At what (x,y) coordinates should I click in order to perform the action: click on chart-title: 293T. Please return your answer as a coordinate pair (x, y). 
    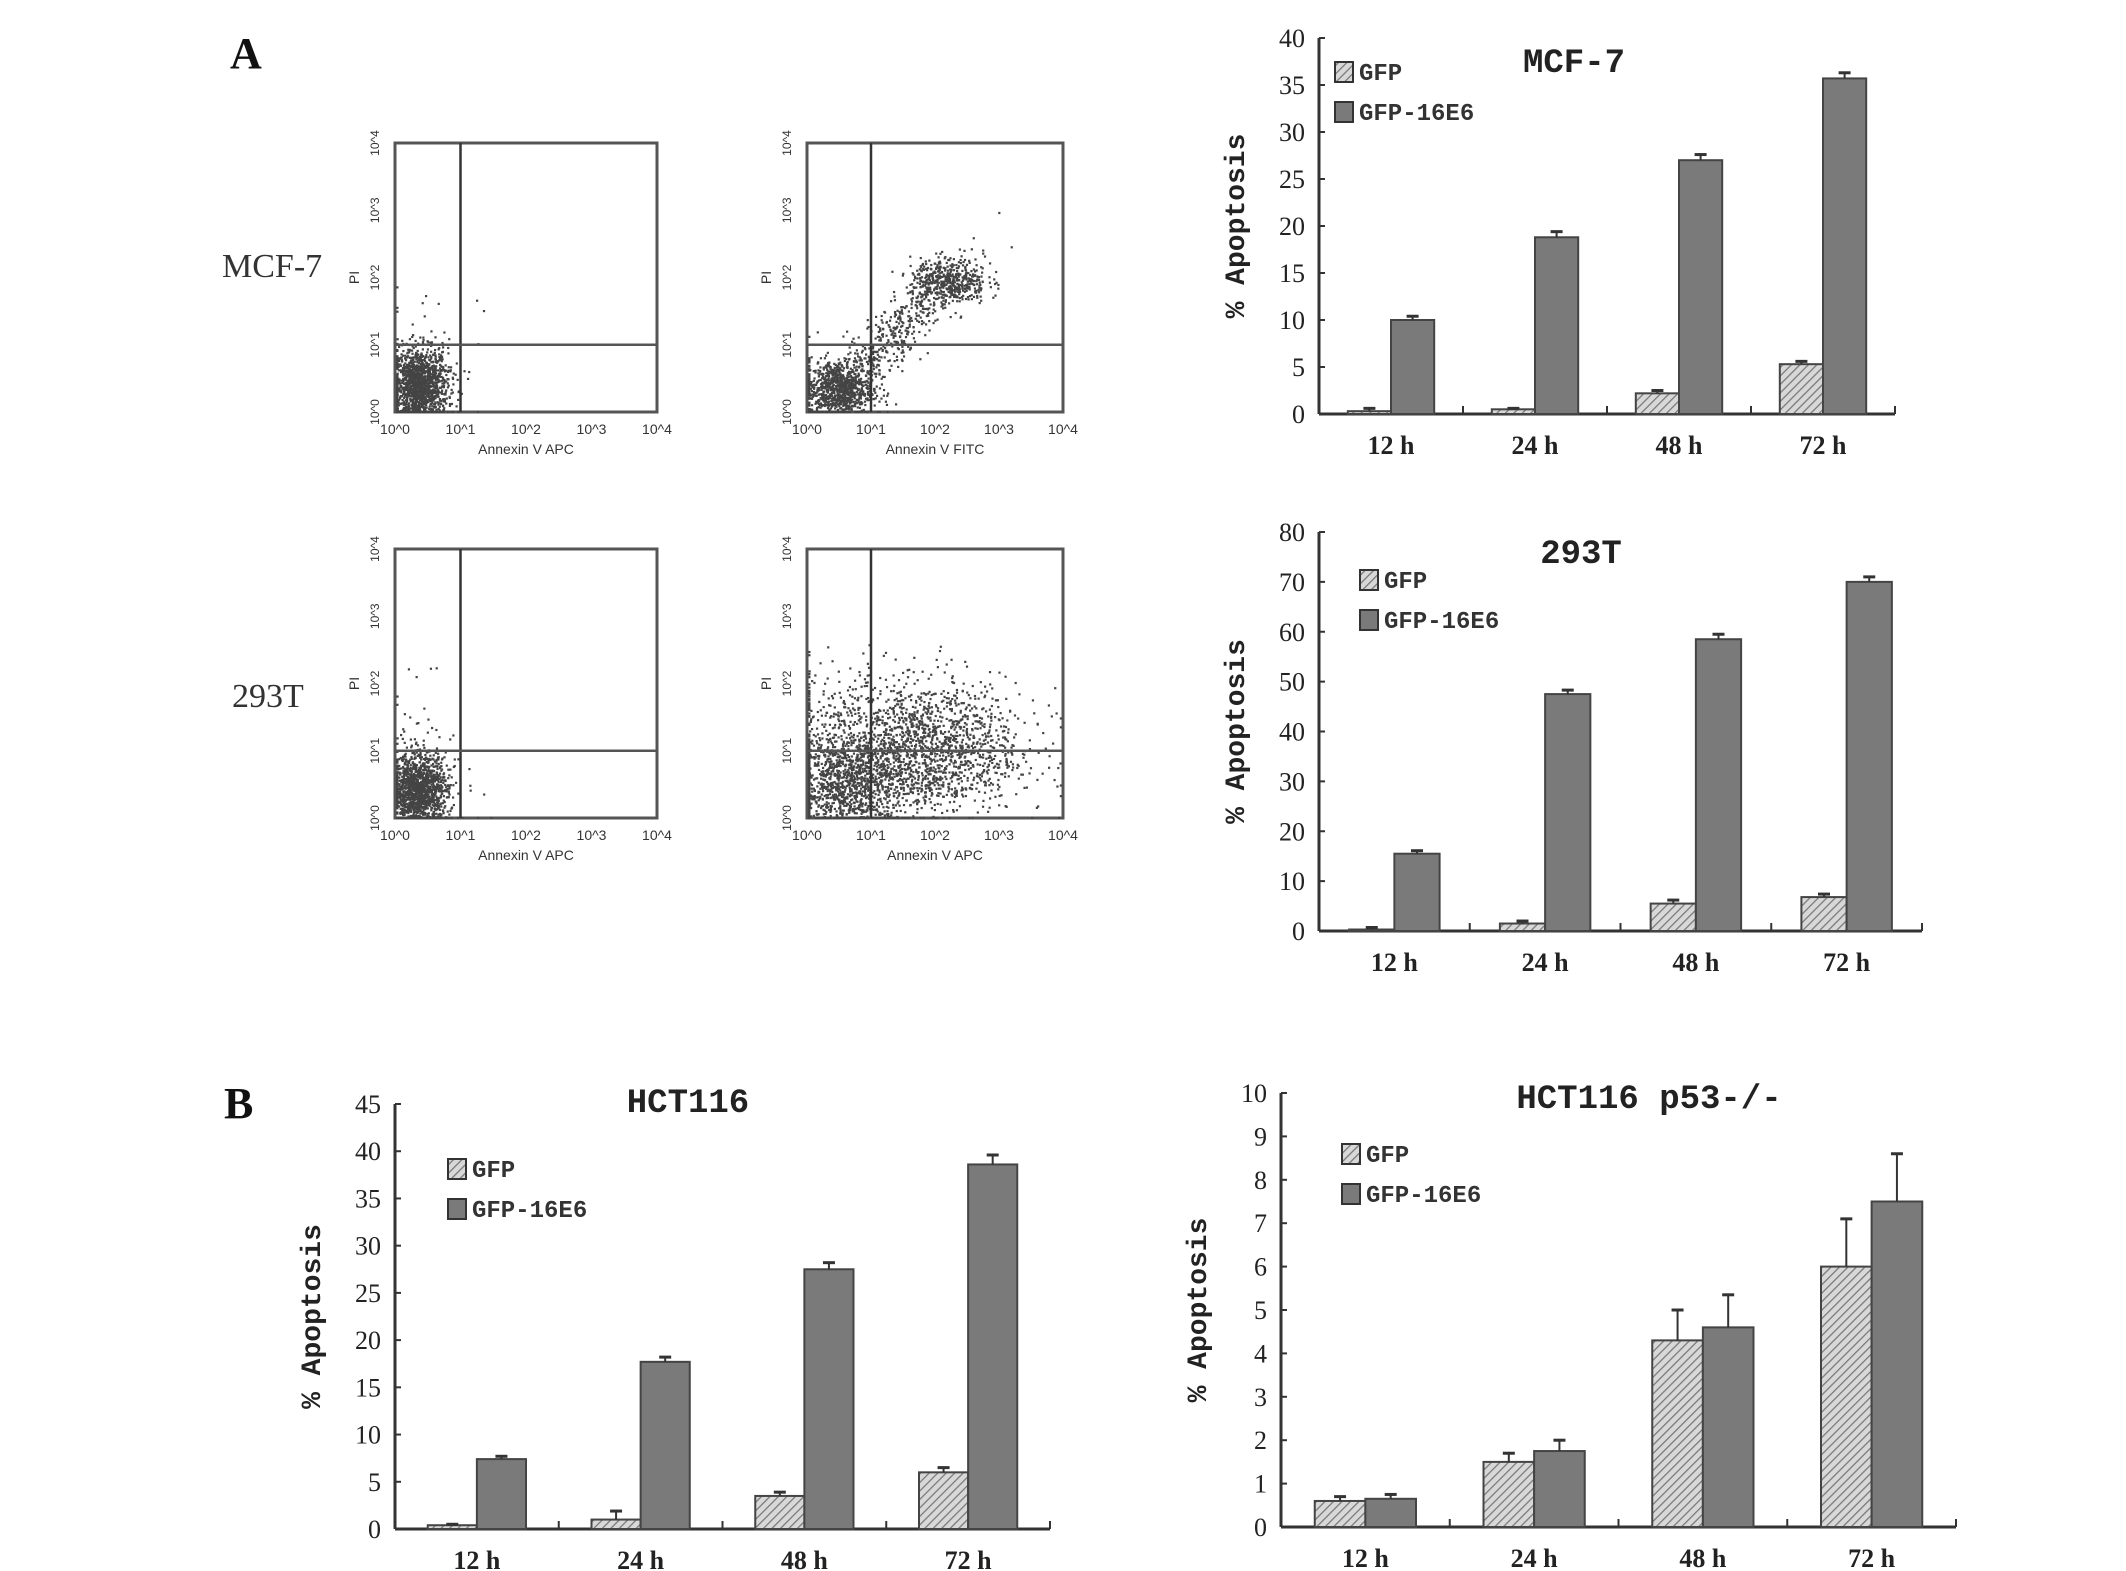
    Looking at the image, I should click on (1581, 555).